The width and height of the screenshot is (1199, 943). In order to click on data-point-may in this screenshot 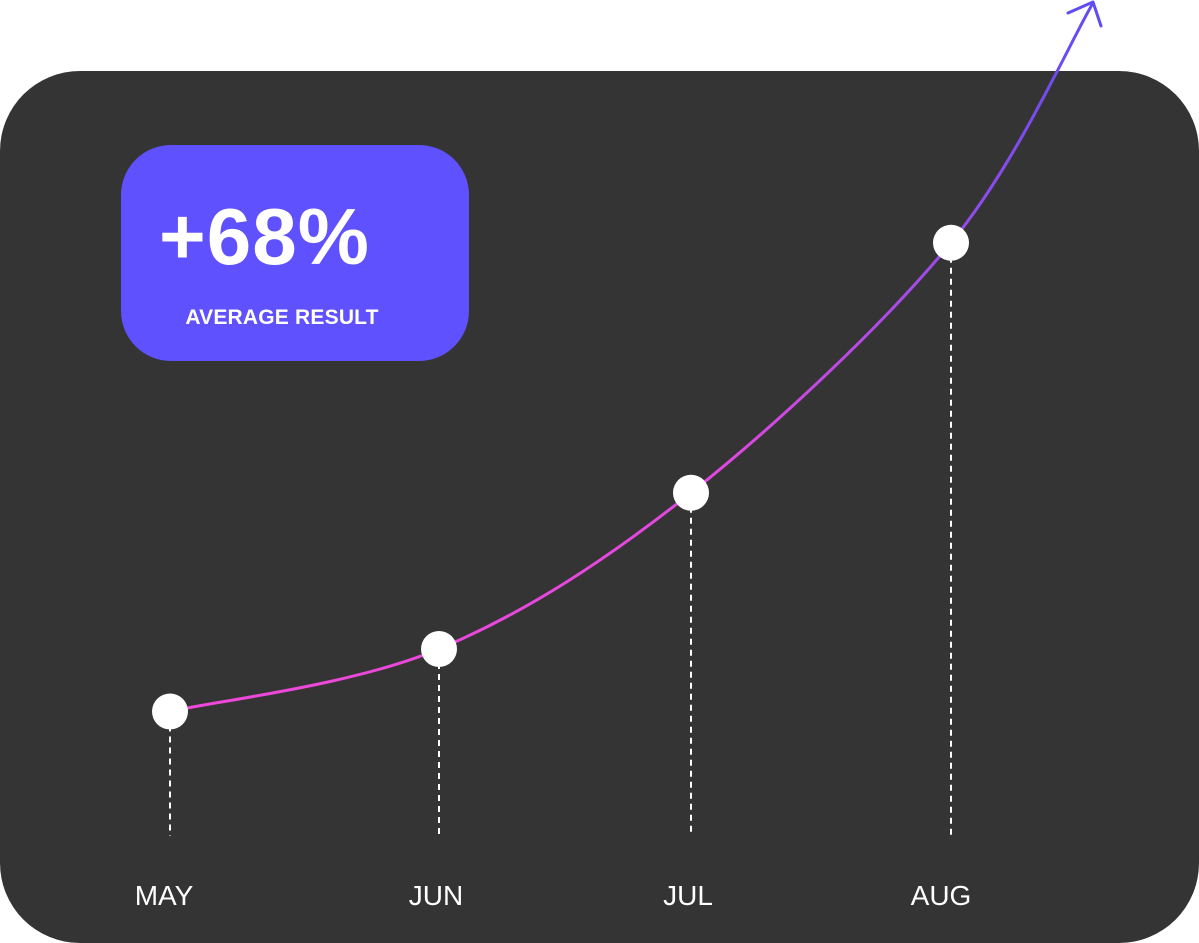, I will do `click(170, 711)`.